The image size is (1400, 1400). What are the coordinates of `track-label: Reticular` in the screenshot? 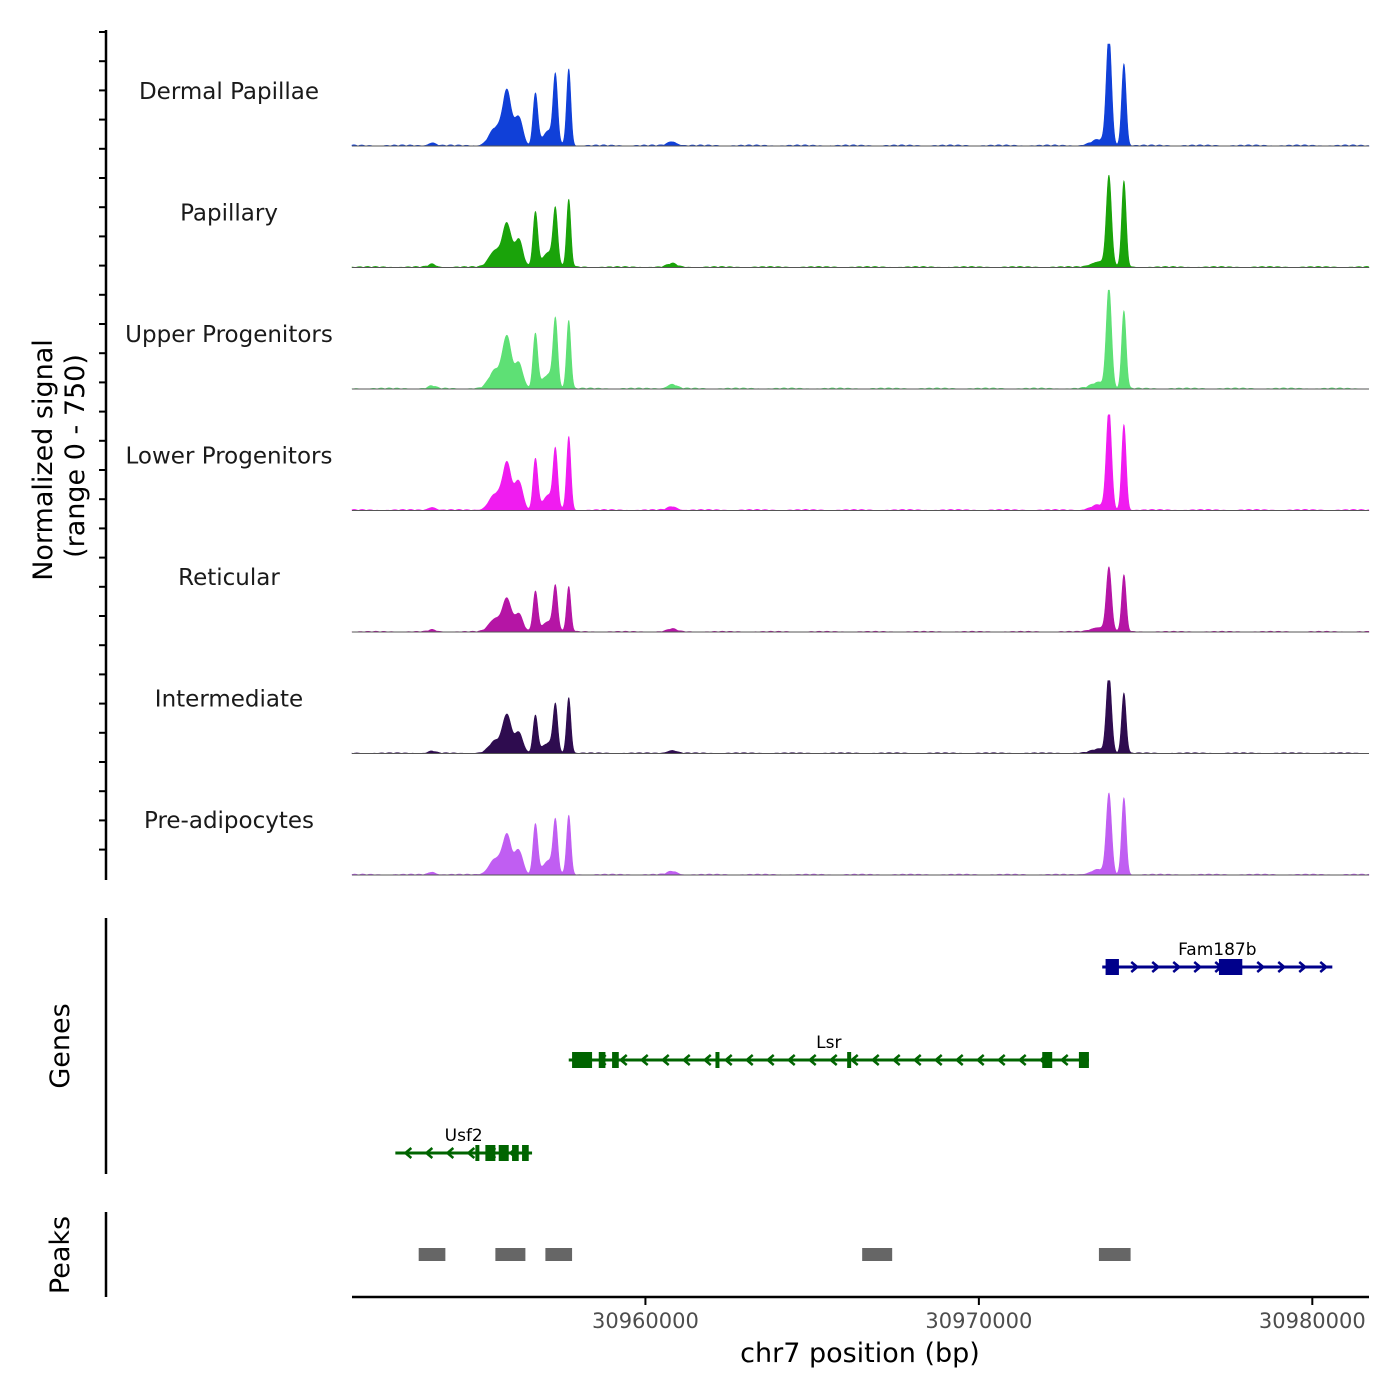 It's located at (229, 578).